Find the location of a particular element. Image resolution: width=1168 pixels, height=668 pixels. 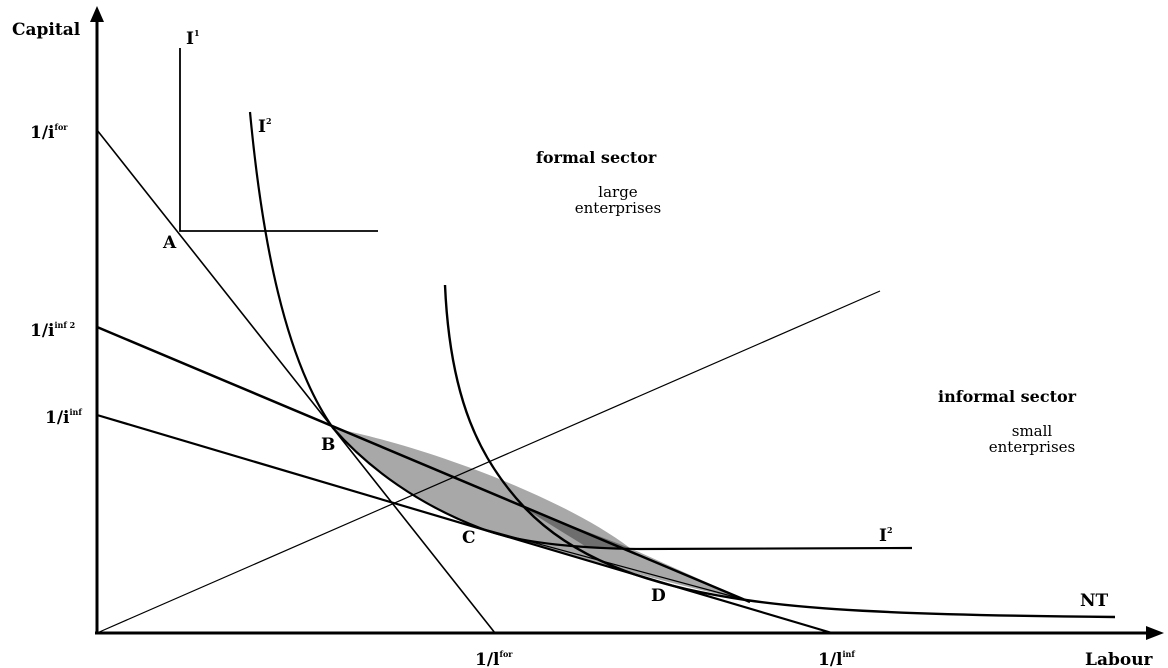

y-tick-label-inf: 1/iinf is located at coordinates (63, 417).